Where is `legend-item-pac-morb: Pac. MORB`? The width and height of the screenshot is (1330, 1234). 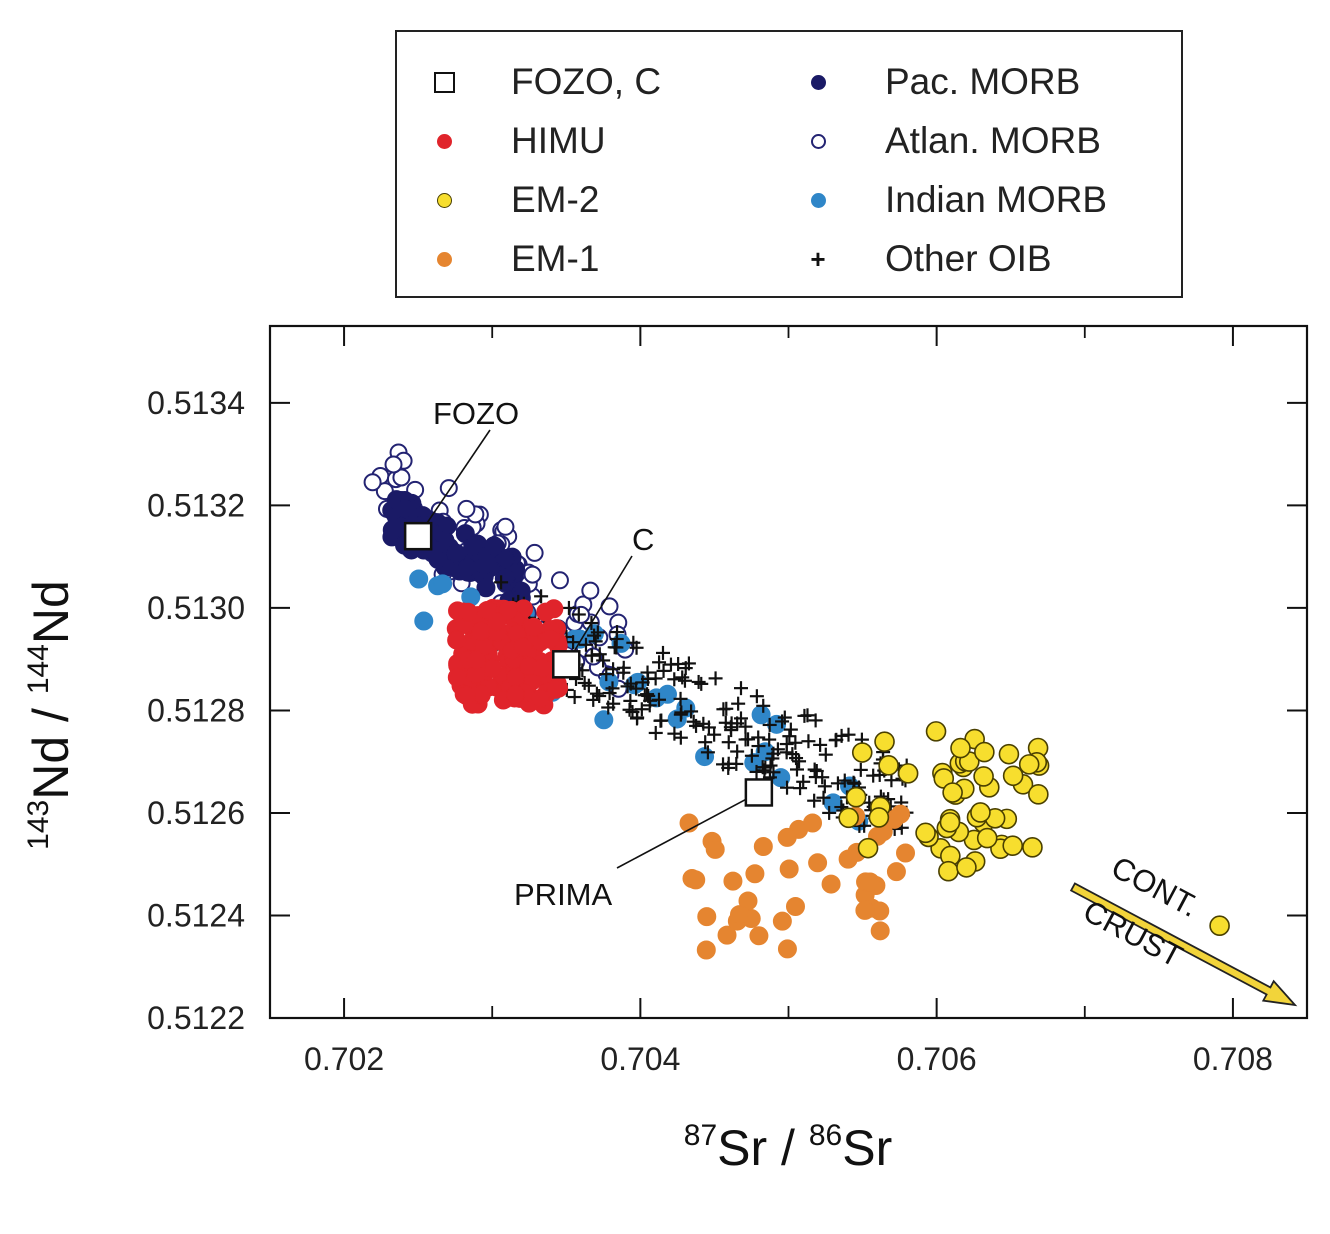
legend-item-pac-morb: Pac. MORB is located at coordinates (941, 82).